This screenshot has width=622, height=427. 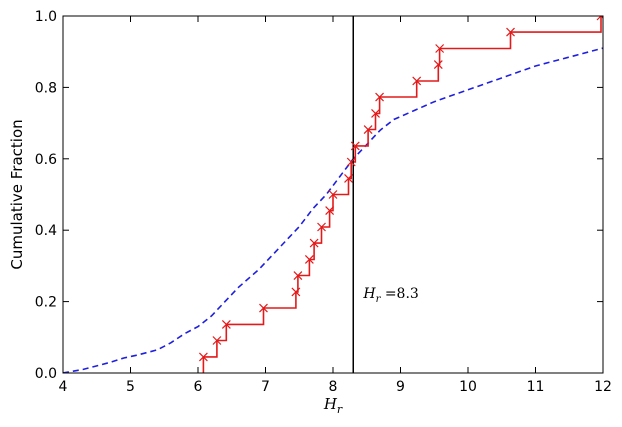 What do you see at coordinates (17, 194) in the screenshot?
I see `y-axis-label: Cumulative Fraction` at bounding box center [17, 194].